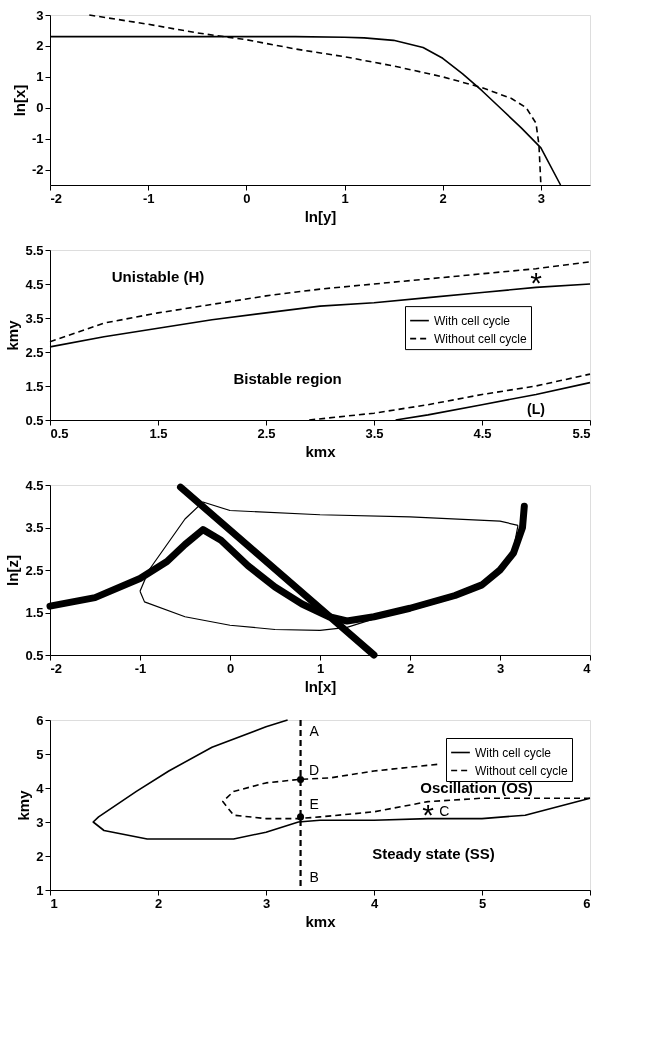 This screenshot has width=649, height=1042. What do you see at coordinates (158, 277) in the screenshot?
I see `annotation: Unistable (H)` at bounding box center [158, 277].